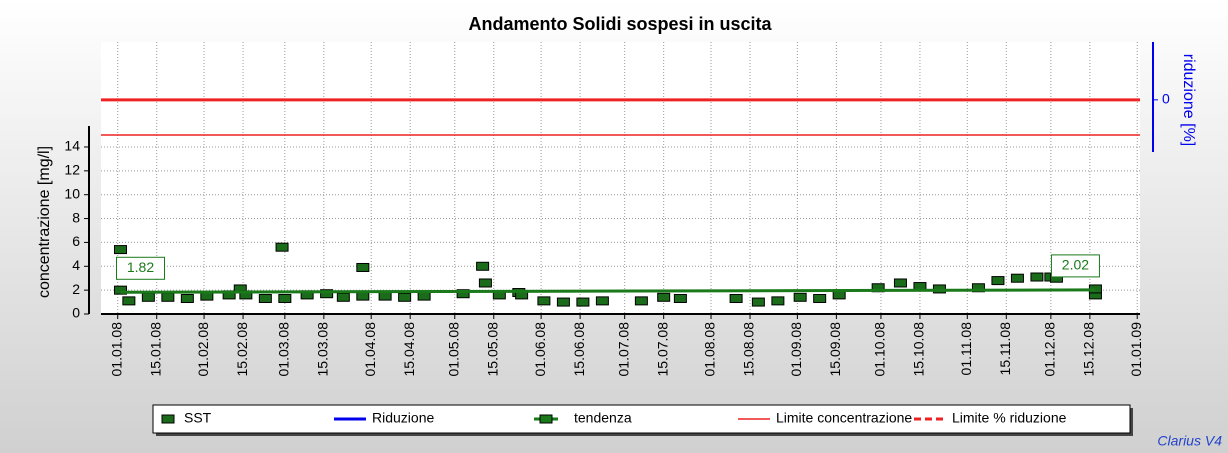 This screenshot has width=1228, height=453. What do you see at coordinates (1136, 349) in the screenshot?
I see `x-tick-label: 01.01.09` at bounding box center [1136, 349].